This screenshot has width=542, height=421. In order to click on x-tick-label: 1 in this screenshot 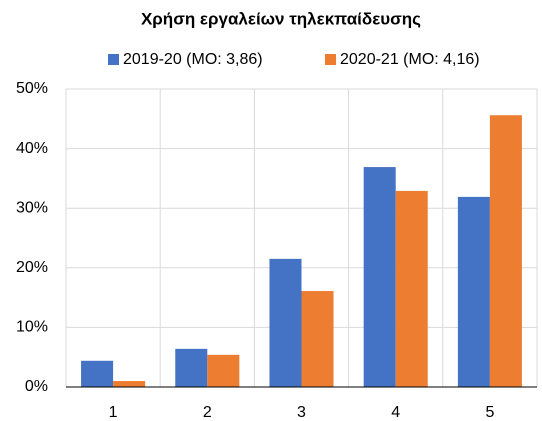, I will do `click(113, 412)`.